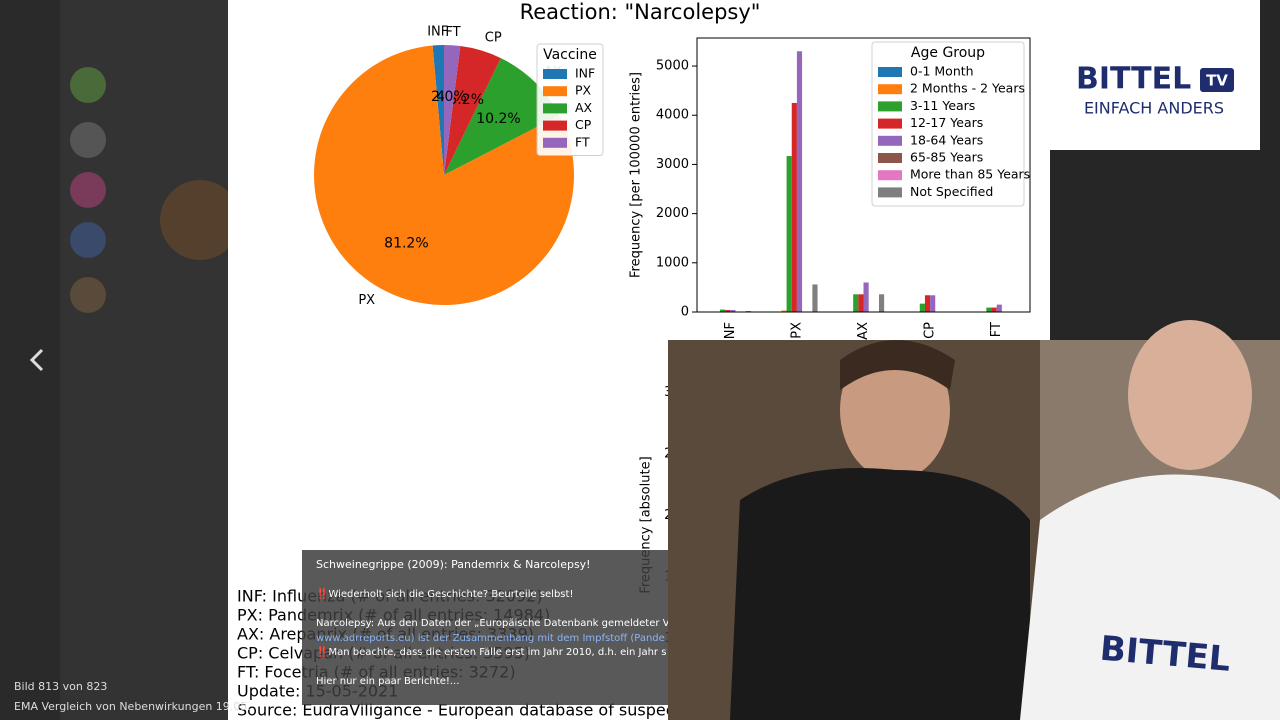  I want to click on legend-box, so click(948, 124).